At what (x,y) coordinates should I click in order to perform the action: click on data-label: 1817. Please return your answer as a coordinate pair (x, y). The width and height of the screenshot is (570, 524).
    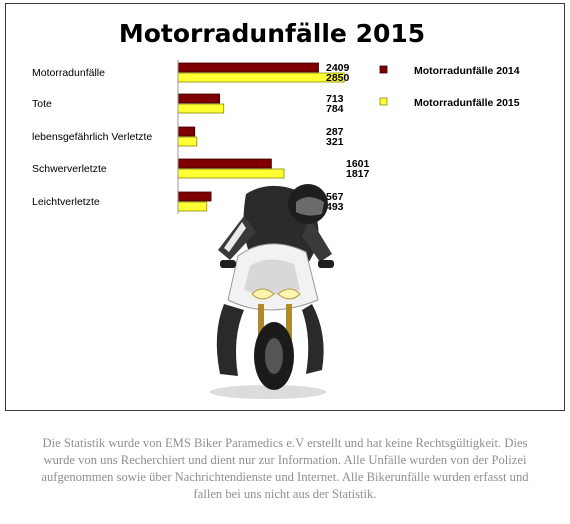
    Looking at the image, I should click on (358, 174).